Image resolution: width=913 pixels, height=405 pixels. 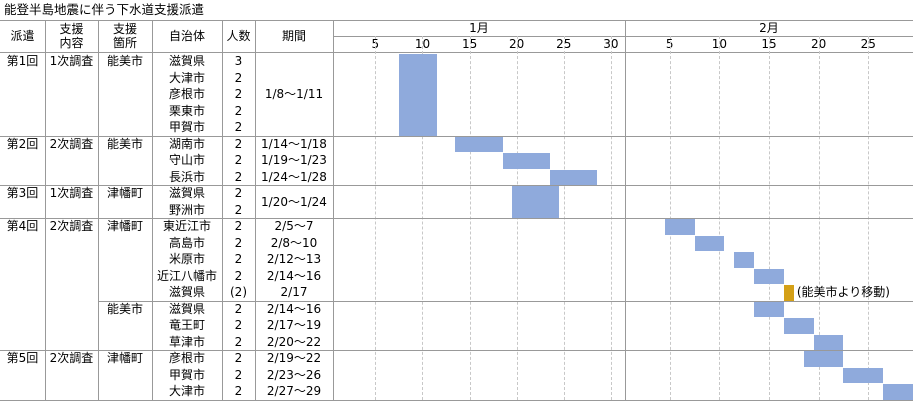 I want to click on day-label: 15, so click(x=469, y=44).